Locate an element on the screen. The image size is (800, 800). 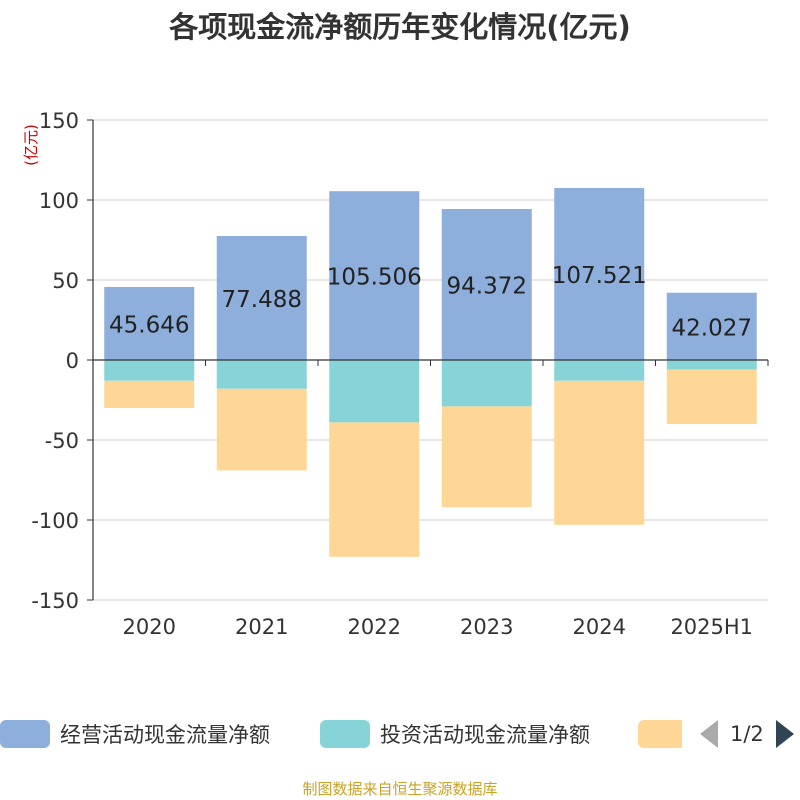
y-tick-label: 50 is located at coordinates (65, 281).